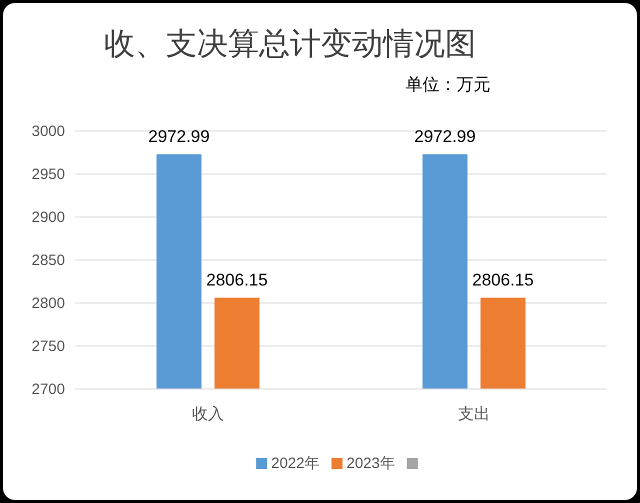  What do you see at coordinates (474, 414) in the screenshot?
I see `x-tick-label: 支出` at bounding box center [474, 414].